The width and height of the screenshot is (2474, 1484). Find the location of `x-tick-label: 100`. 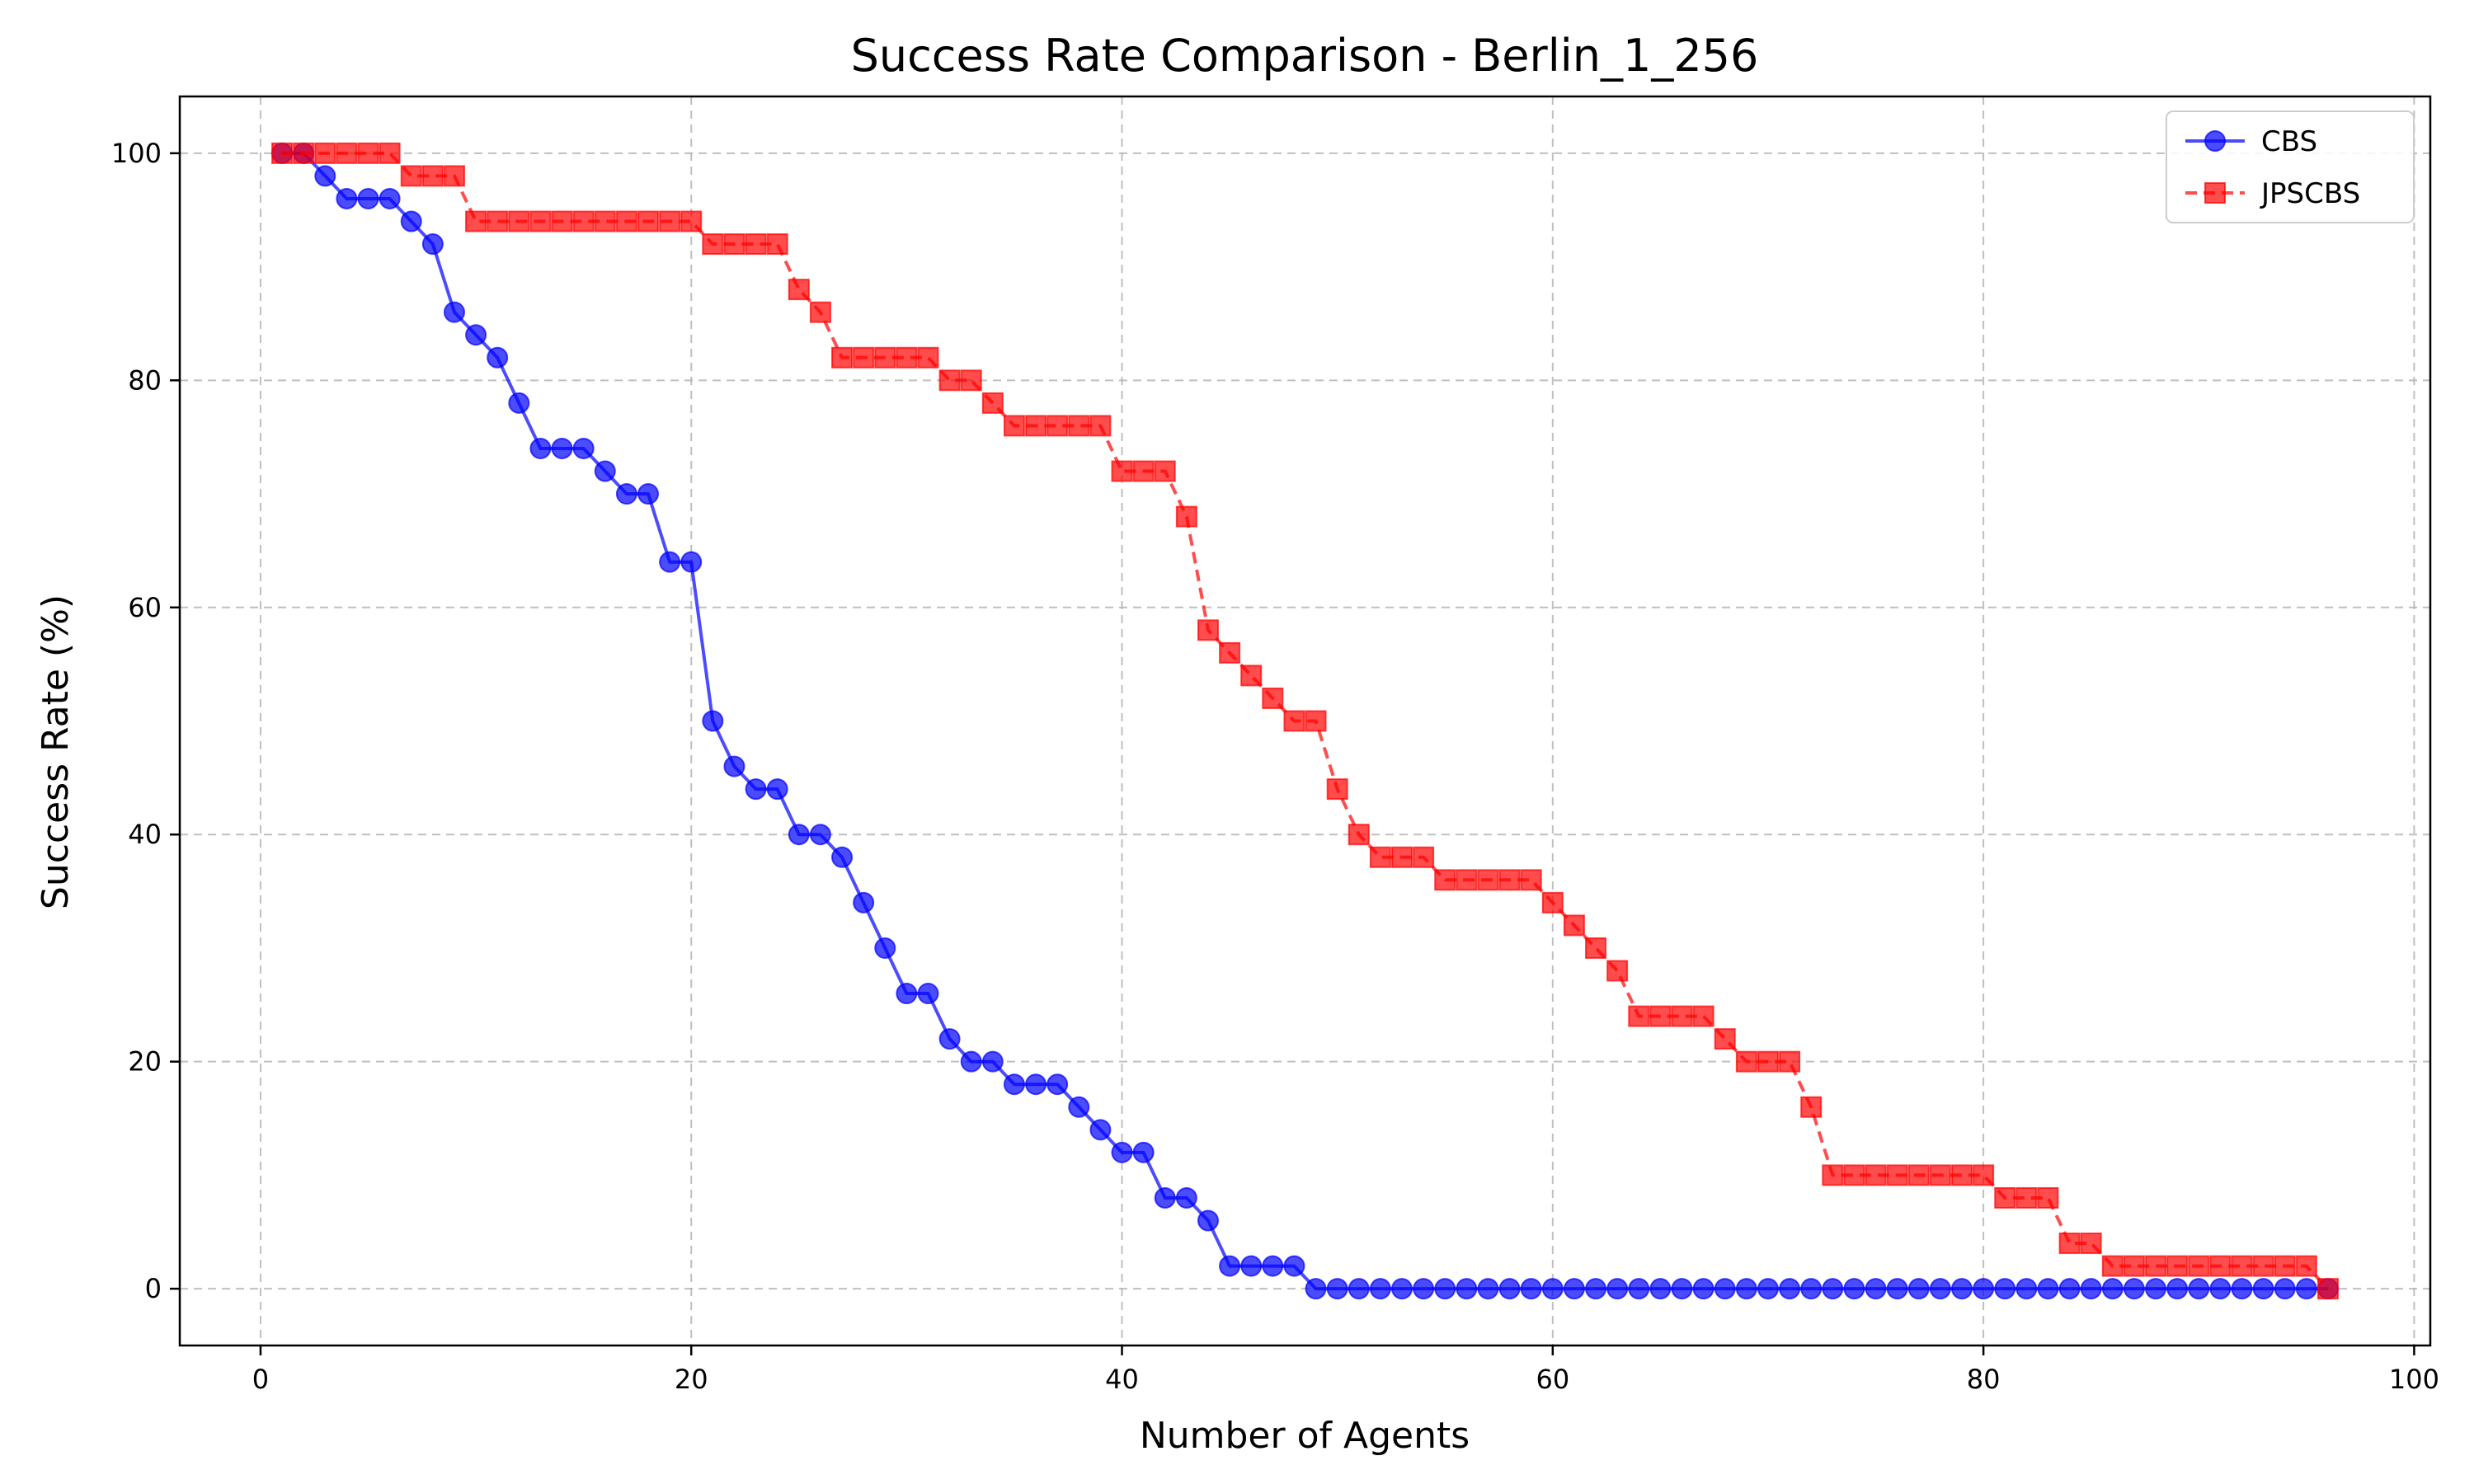

x-tick-label: 100 is located at coordinates (2414, 1379).